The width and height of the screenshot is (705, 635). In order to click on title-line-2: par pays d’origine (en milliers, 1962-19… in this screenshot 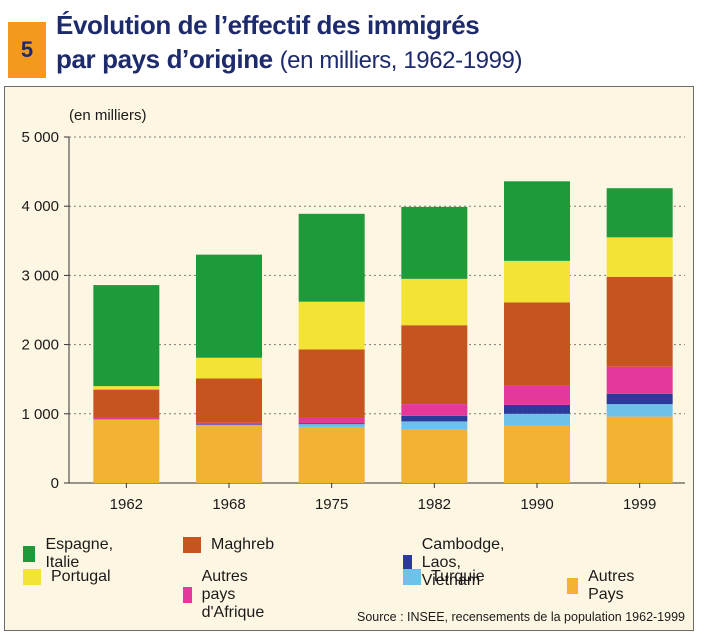, I will do `click(376, 60)`.